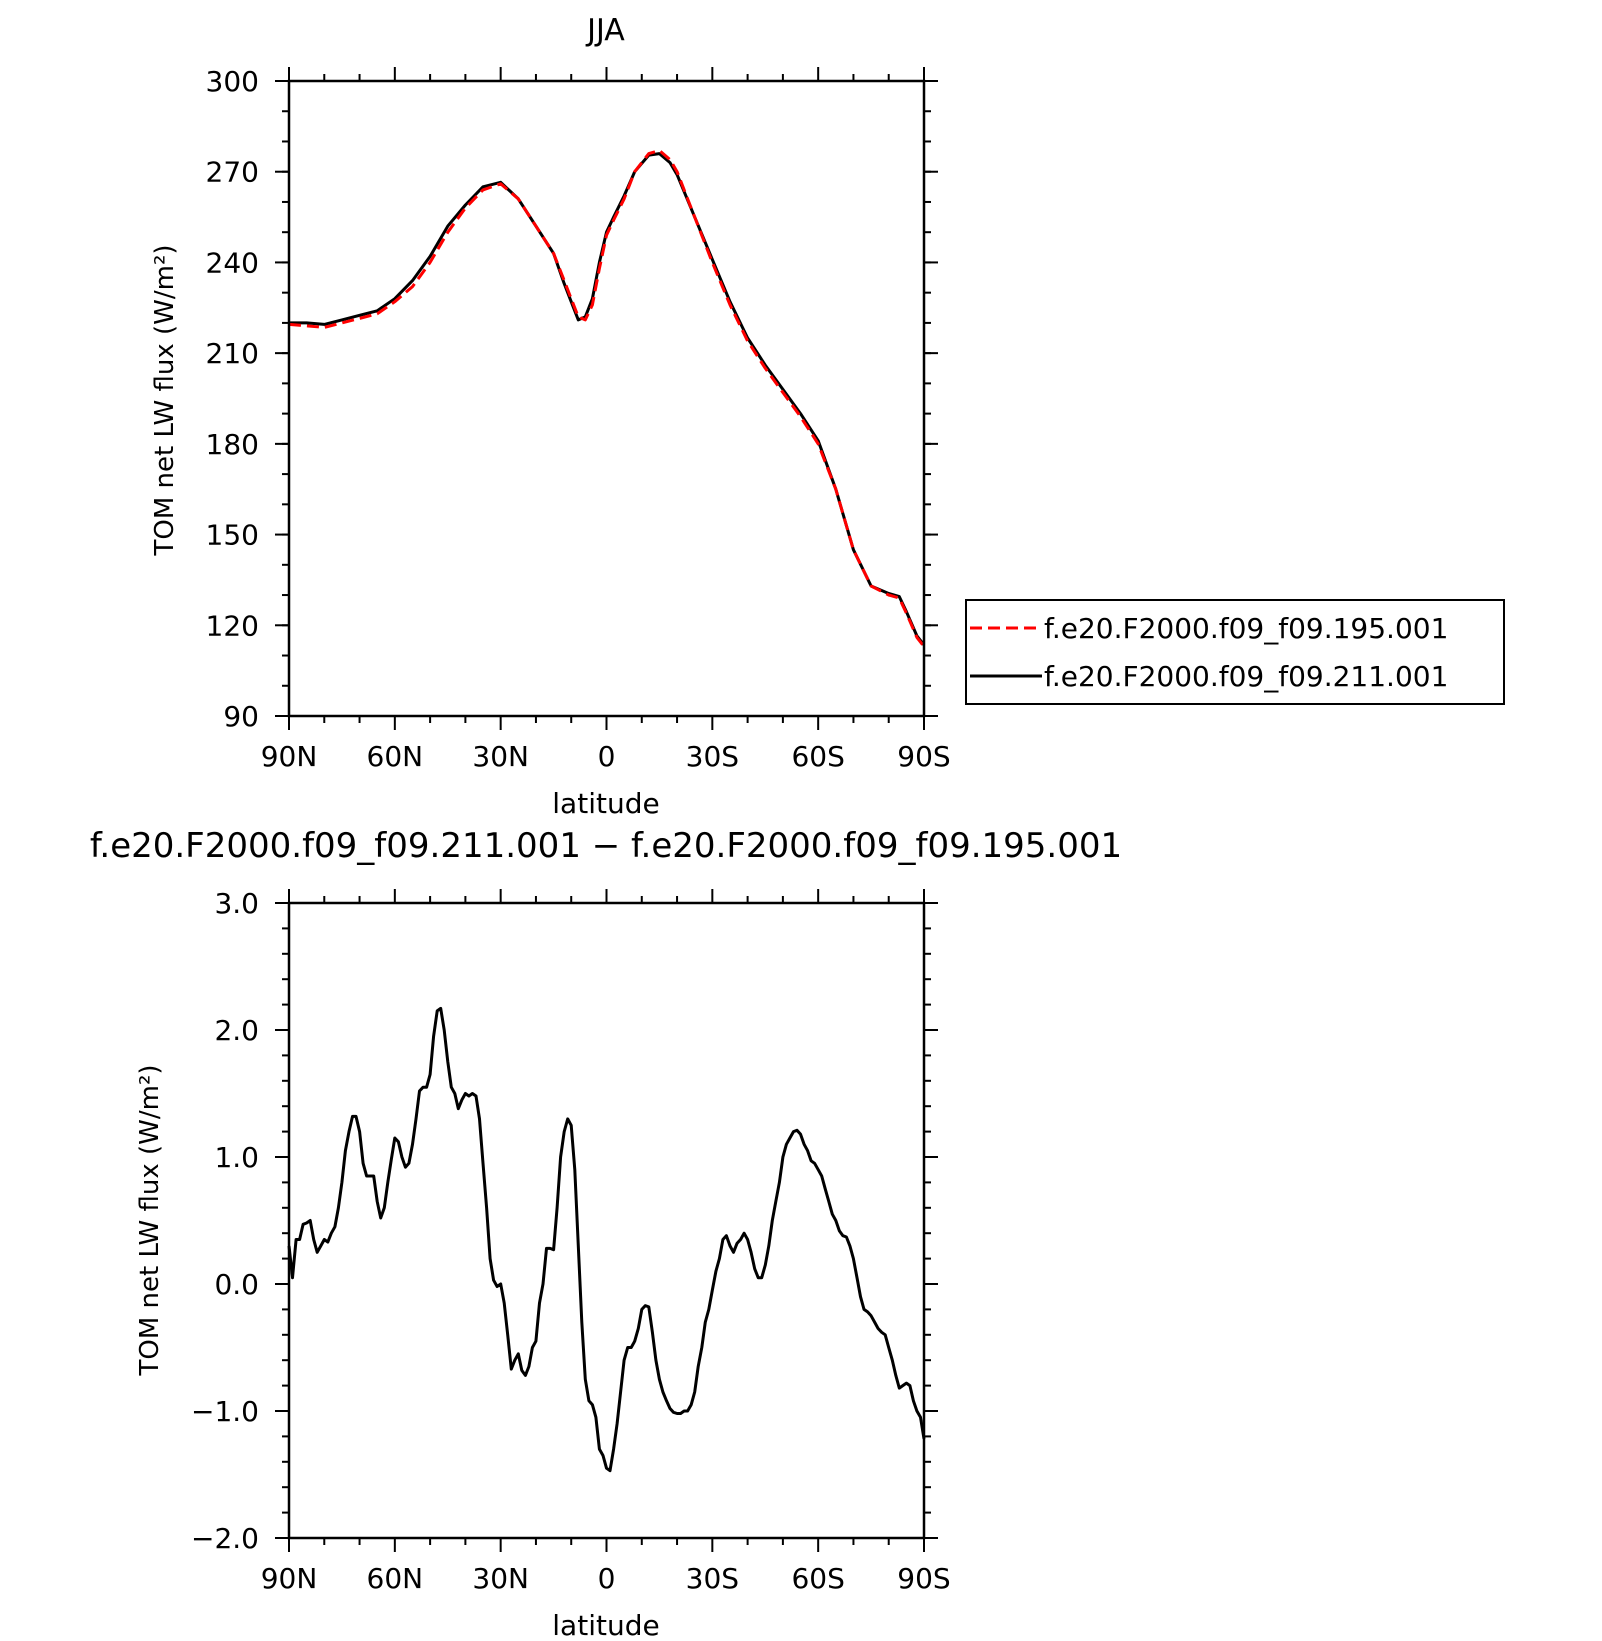 Image resolution: width=1602 pixels, height=1641 pixels. What do you see at coordinates (236, 1284) in the screenshot?
I see `bottom-y-tick-label: 0.0` at bounding box center [236, 1284].